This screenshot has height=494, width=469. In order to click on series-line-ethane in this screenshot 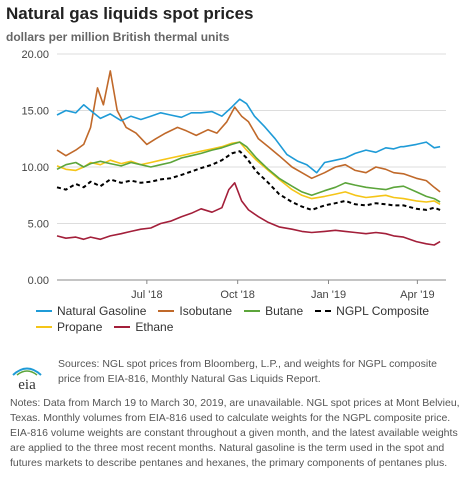, I will do `click(248, 214)`.